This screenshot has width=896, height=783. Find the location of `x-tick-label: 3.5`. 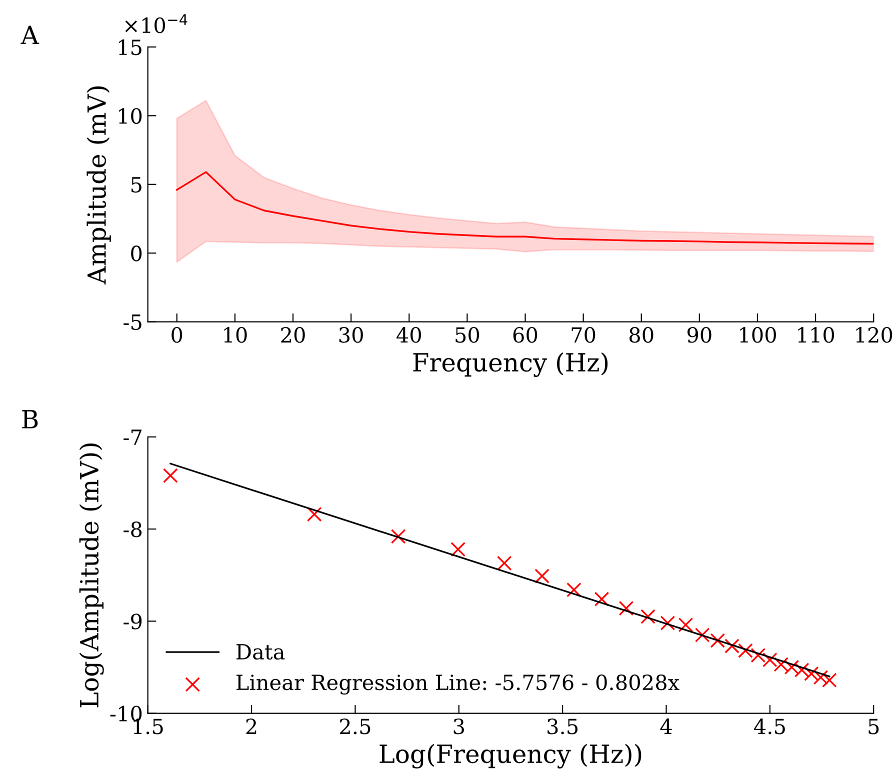

x-tick-label: 3.5 is located at coordinates (563, 726).